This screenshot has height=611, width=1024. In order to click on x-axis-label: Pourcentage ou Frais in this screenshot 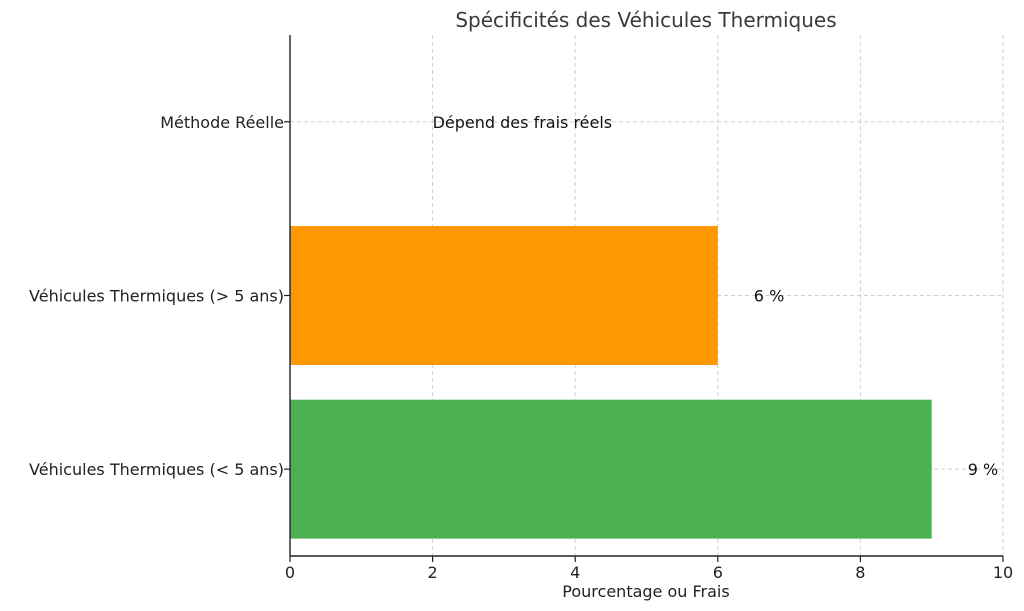, I will do `click(645, 591)`.